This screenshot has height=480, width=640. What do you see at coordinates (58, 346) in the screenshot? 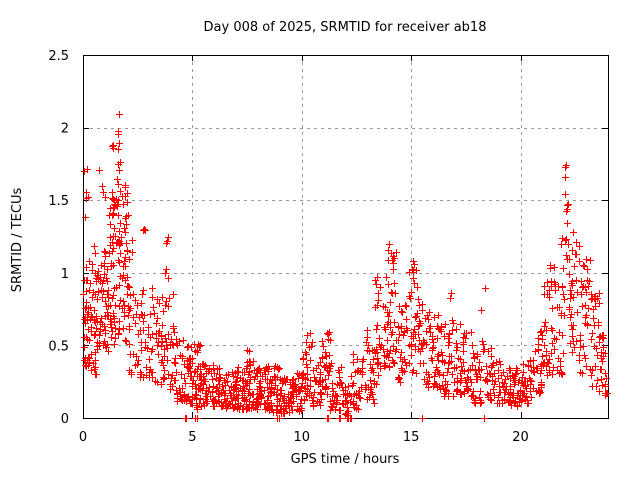
I see `y-tick-label: 0.5` at bounding box center [58, 346].